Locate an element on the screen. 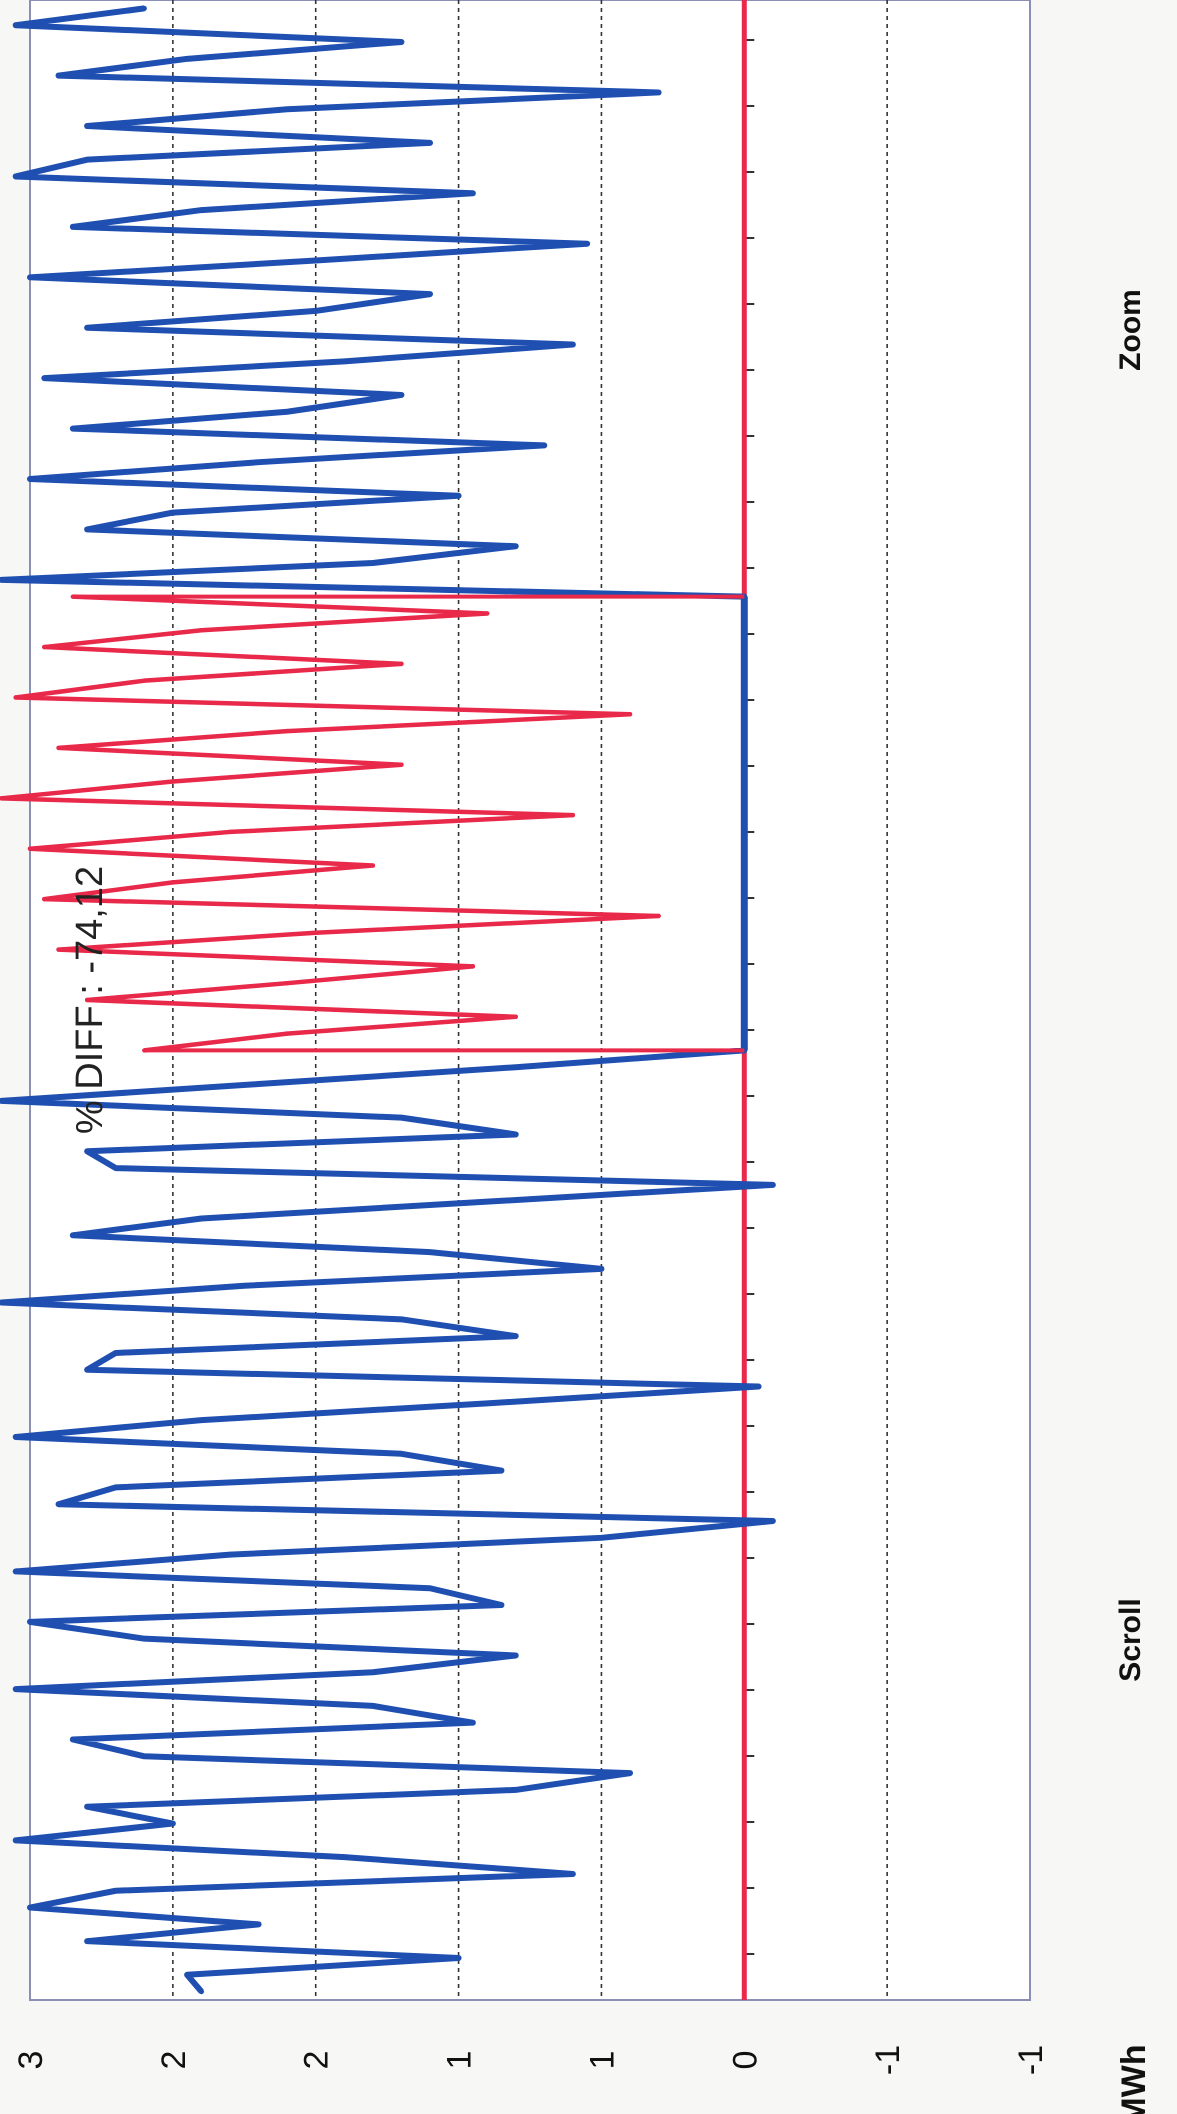  y-tick-label: 1 is located at coordinates (460, 2060).